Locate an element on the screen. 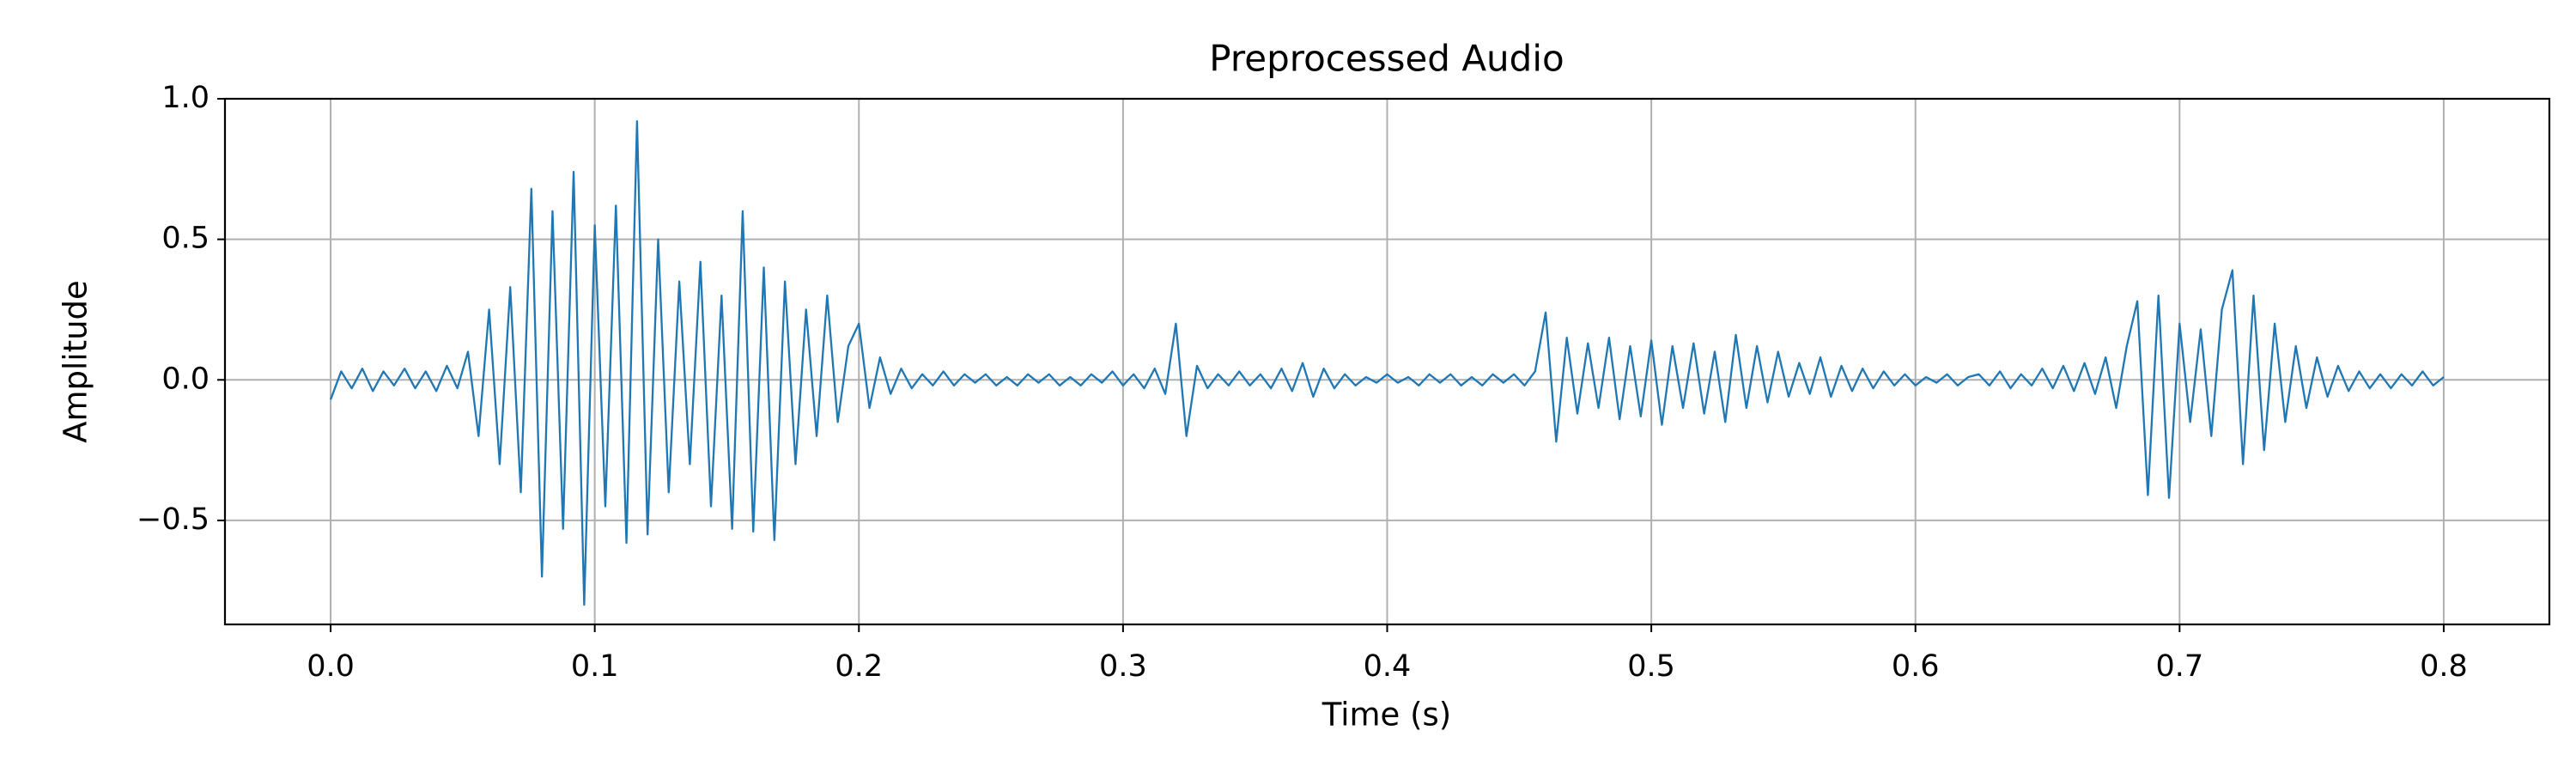 The image size is (2576, 773). y-tick-label: 0.0 is located at coordinates (186, 379).